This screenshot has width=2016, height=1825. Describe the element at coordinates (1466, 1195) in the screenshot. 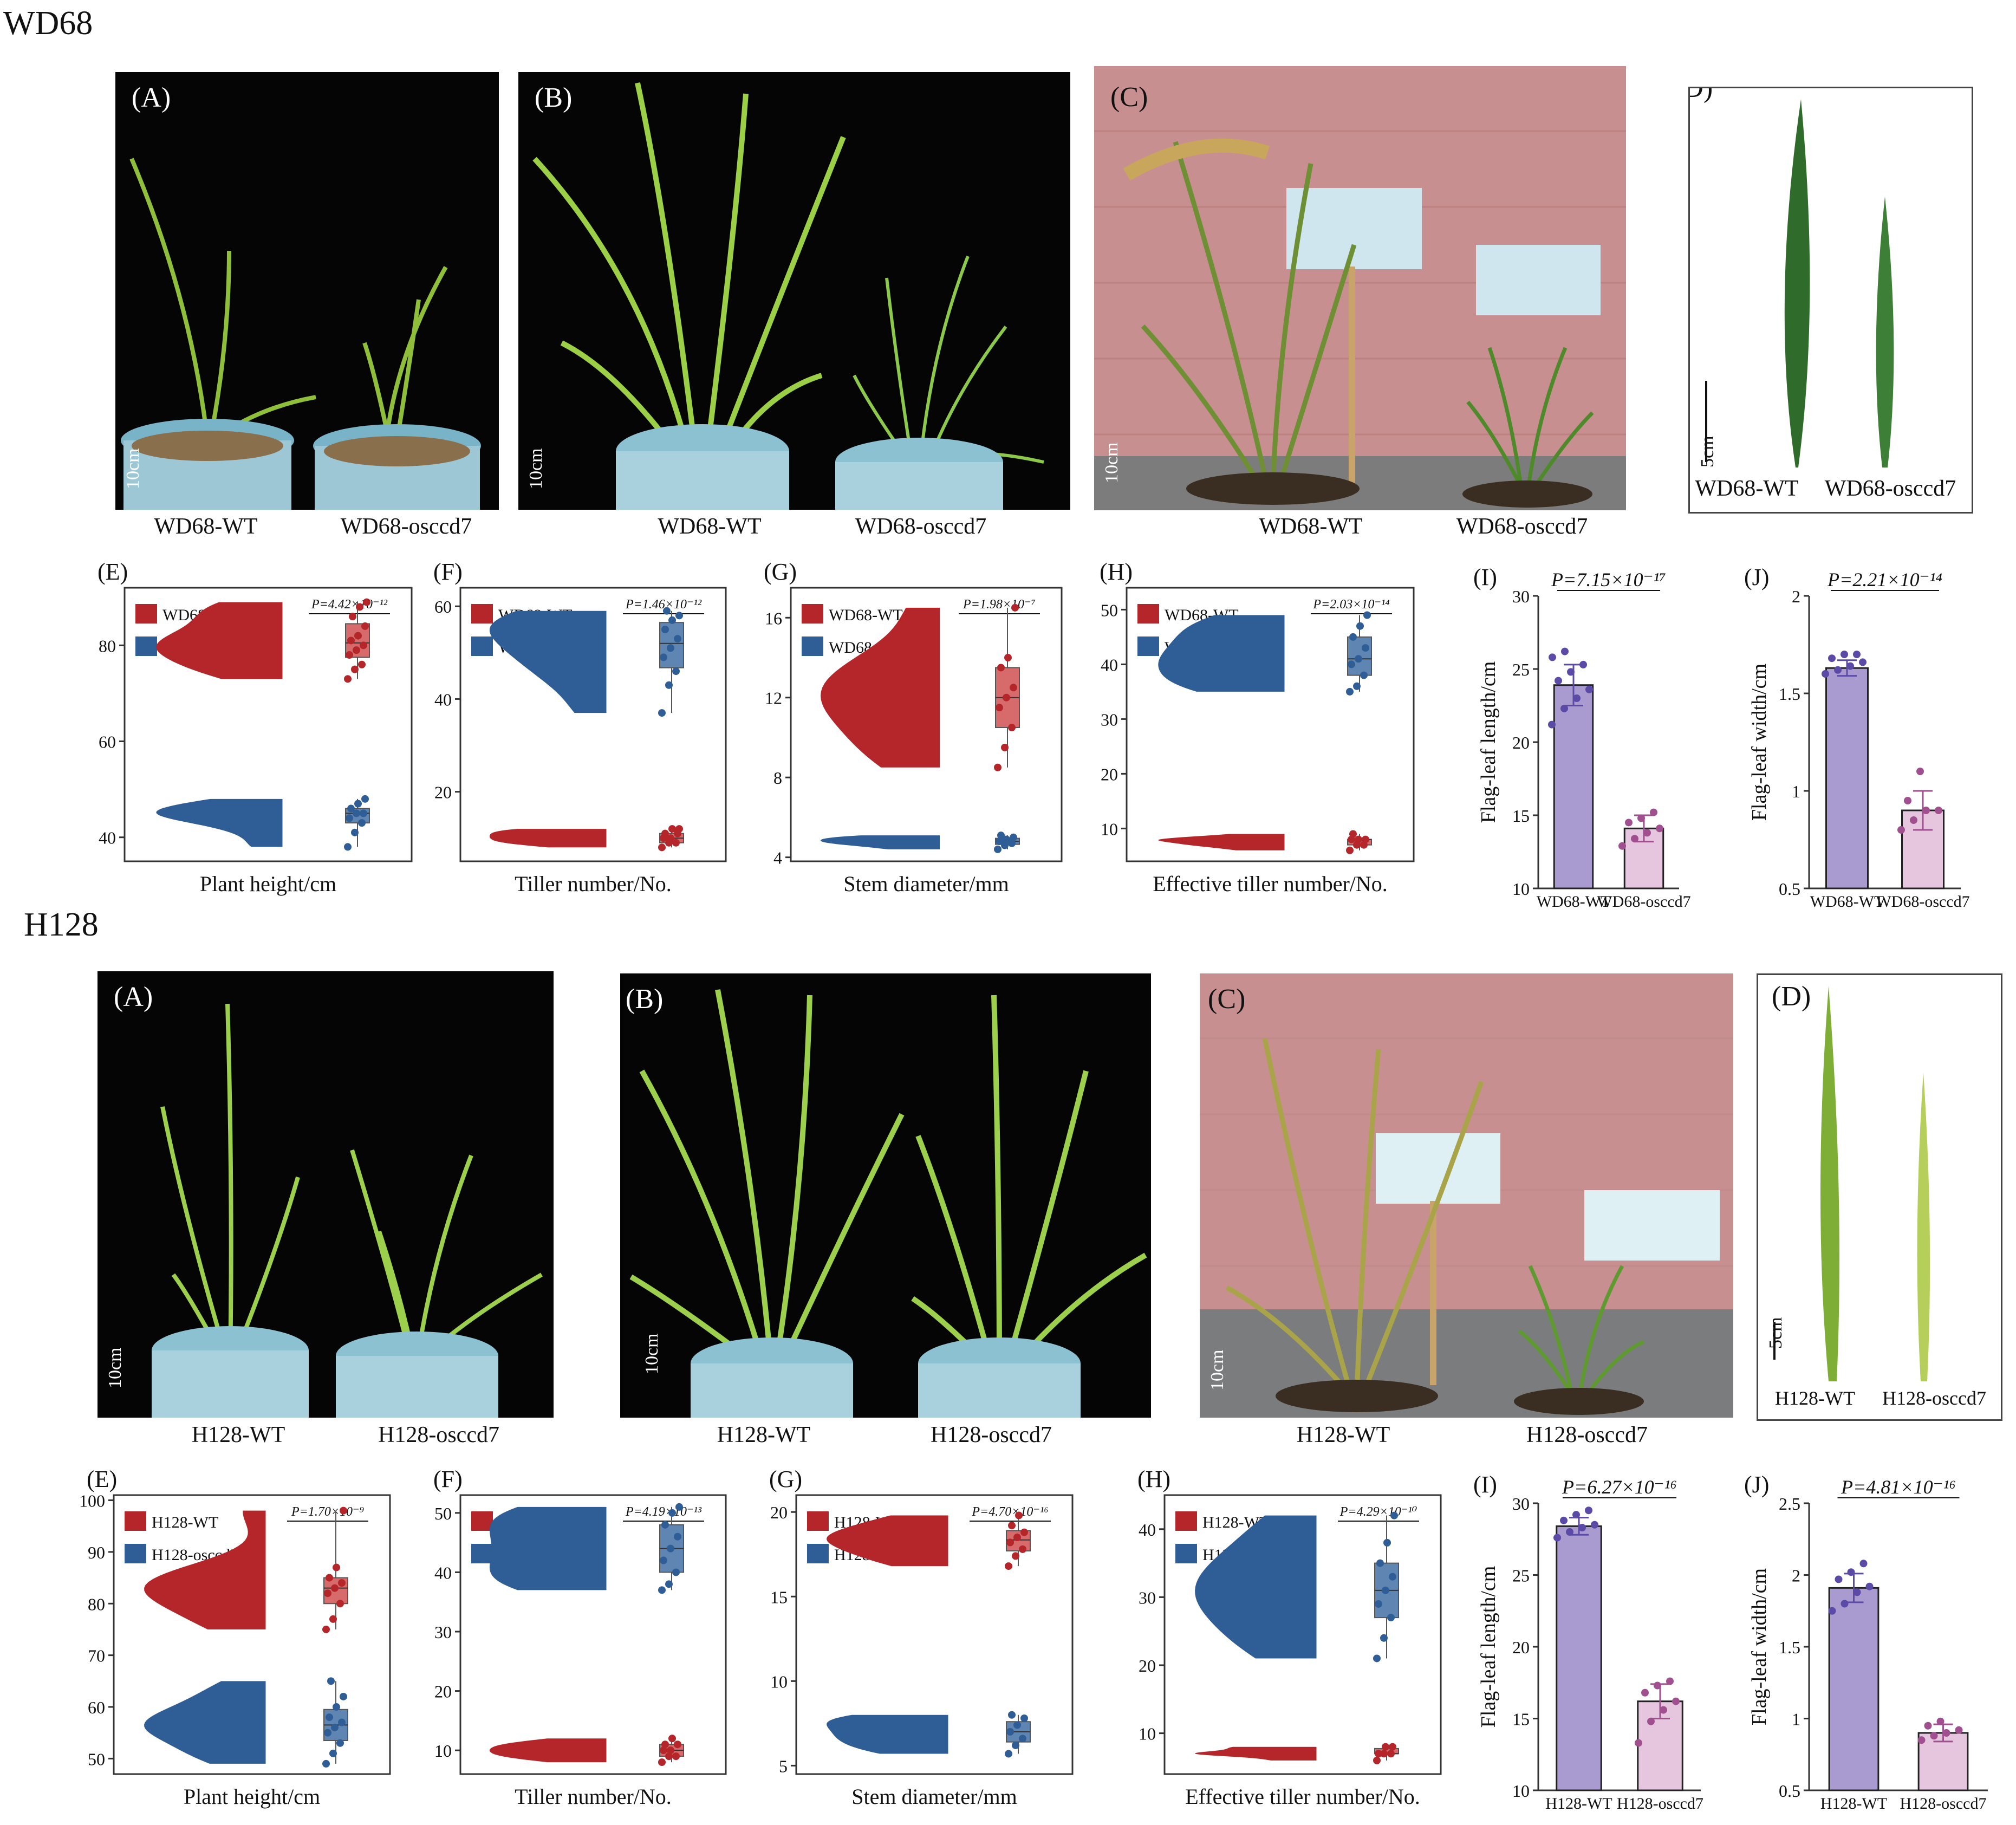

I see `photo-h128-c: (C) 10cm` at that location.